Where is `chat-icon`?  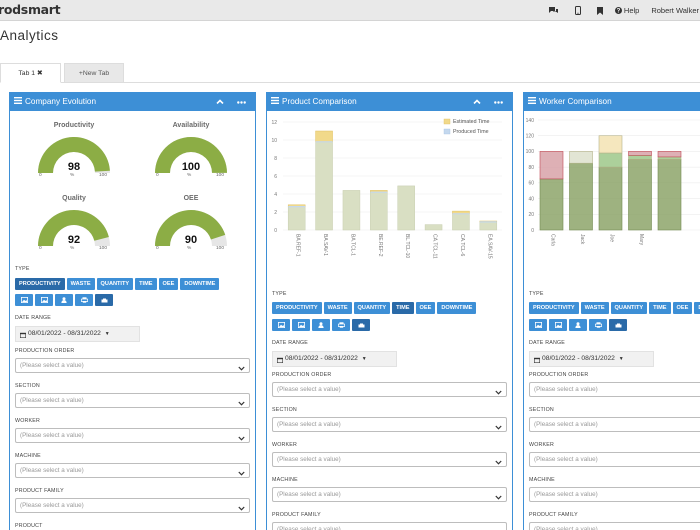 chat-icon is located at coordinates (553, 10).